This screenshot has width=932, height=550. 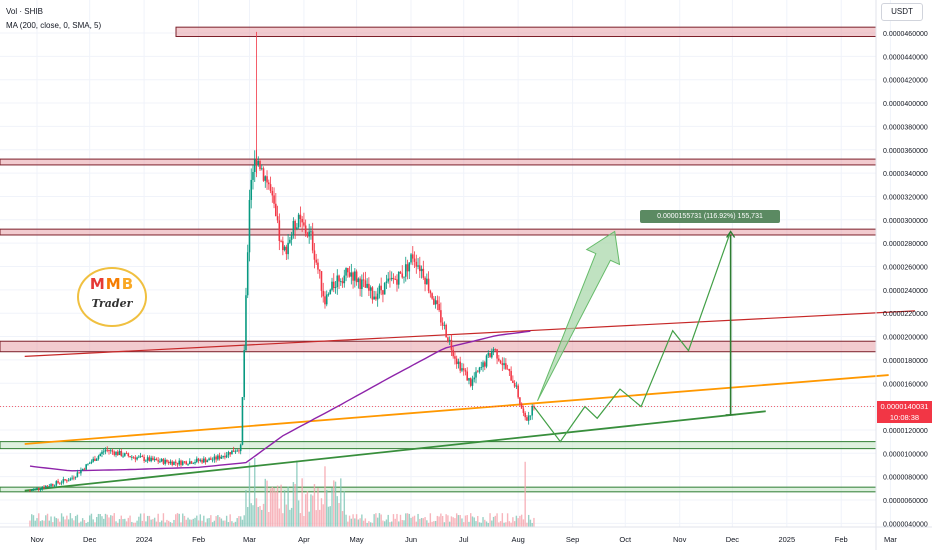 I want to click on x-tick-label: Jun, so click(x=411, y=539).